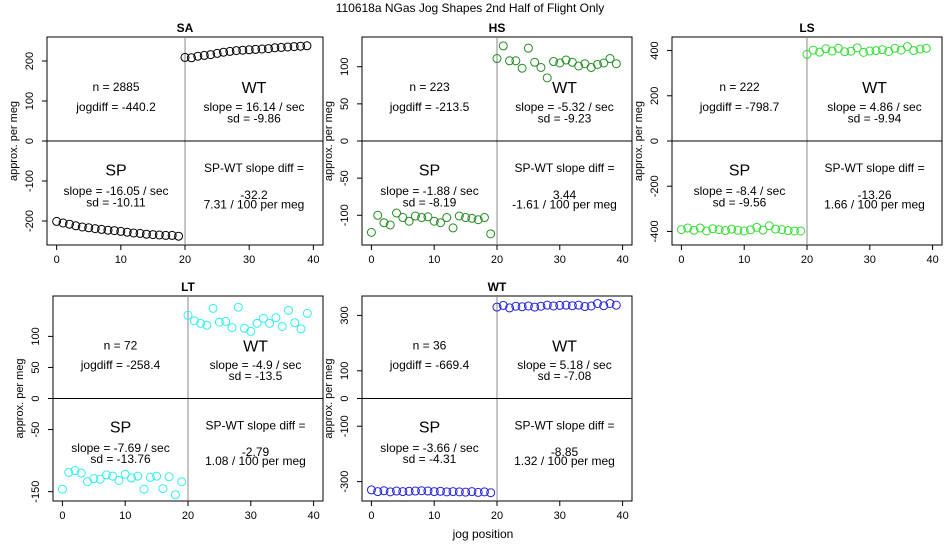 The width and height of the screenshot is (950, 550). Describe the element at coordinates (115, 191) in the screenshot. I see `sp-slope-sa: slope = -16.05 / sec` at that location.